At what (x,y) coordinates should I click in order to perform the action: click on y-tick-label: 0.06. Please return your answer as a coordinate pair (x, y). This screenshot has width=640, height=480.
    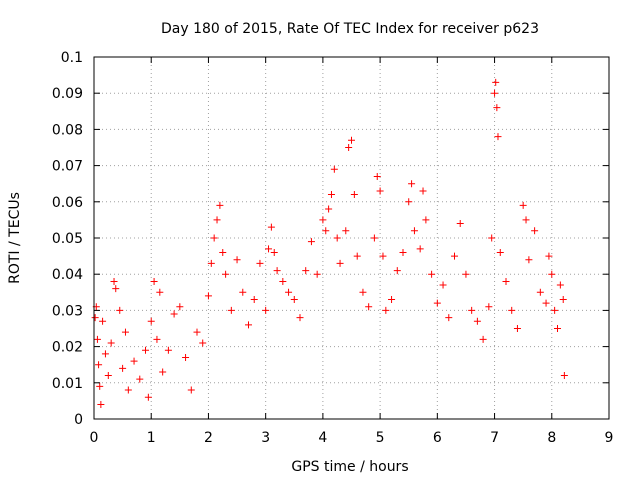
    Looking at the image, I should click on (67, 203).